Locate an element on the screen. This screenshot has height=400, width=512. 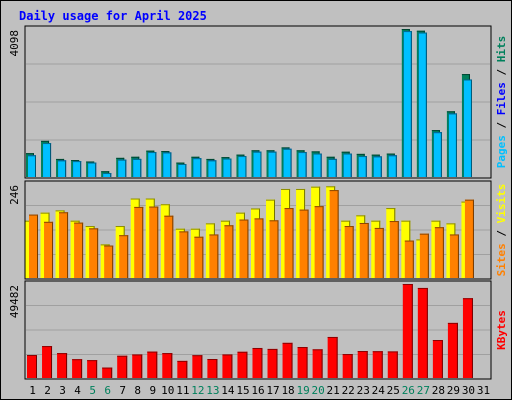
x-tick-day-15: 15 is located at coordinates (242, 390).